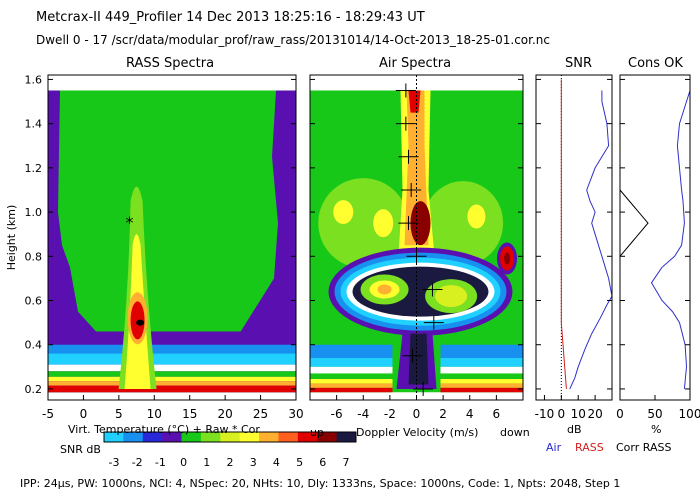 The height and width of the screenshot is (500, 700). Describe the element at coordinates (164, 429) in the screenshot. I see `rass-xlabel: Virt. Temperature (°C) + Raw * Cor` at that location.